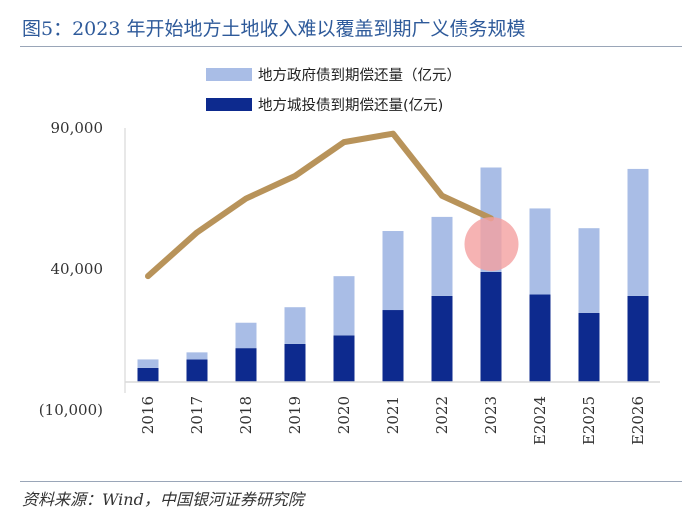 The height and width of the screenshot is (518, 700). What do you see at coordinates (319, 205) in the screenshot?
I see `land-revenue-line` at bounding box center [319, 205].